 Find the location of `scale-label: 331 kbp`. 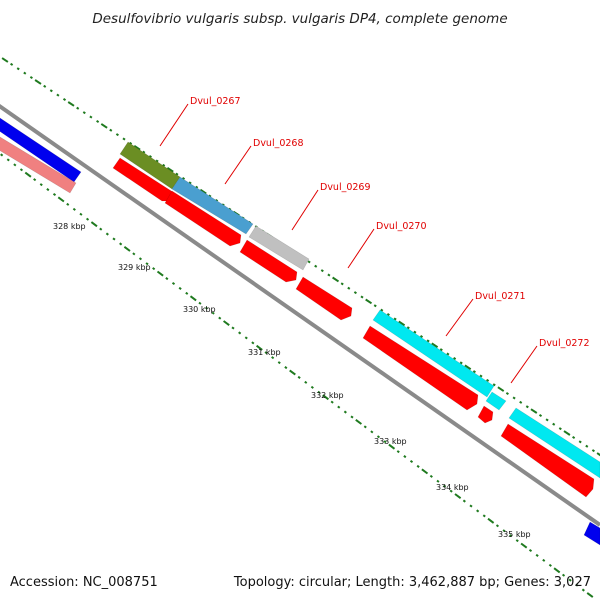

scale-label: 331 kbp is located at coordinates (264, 352).